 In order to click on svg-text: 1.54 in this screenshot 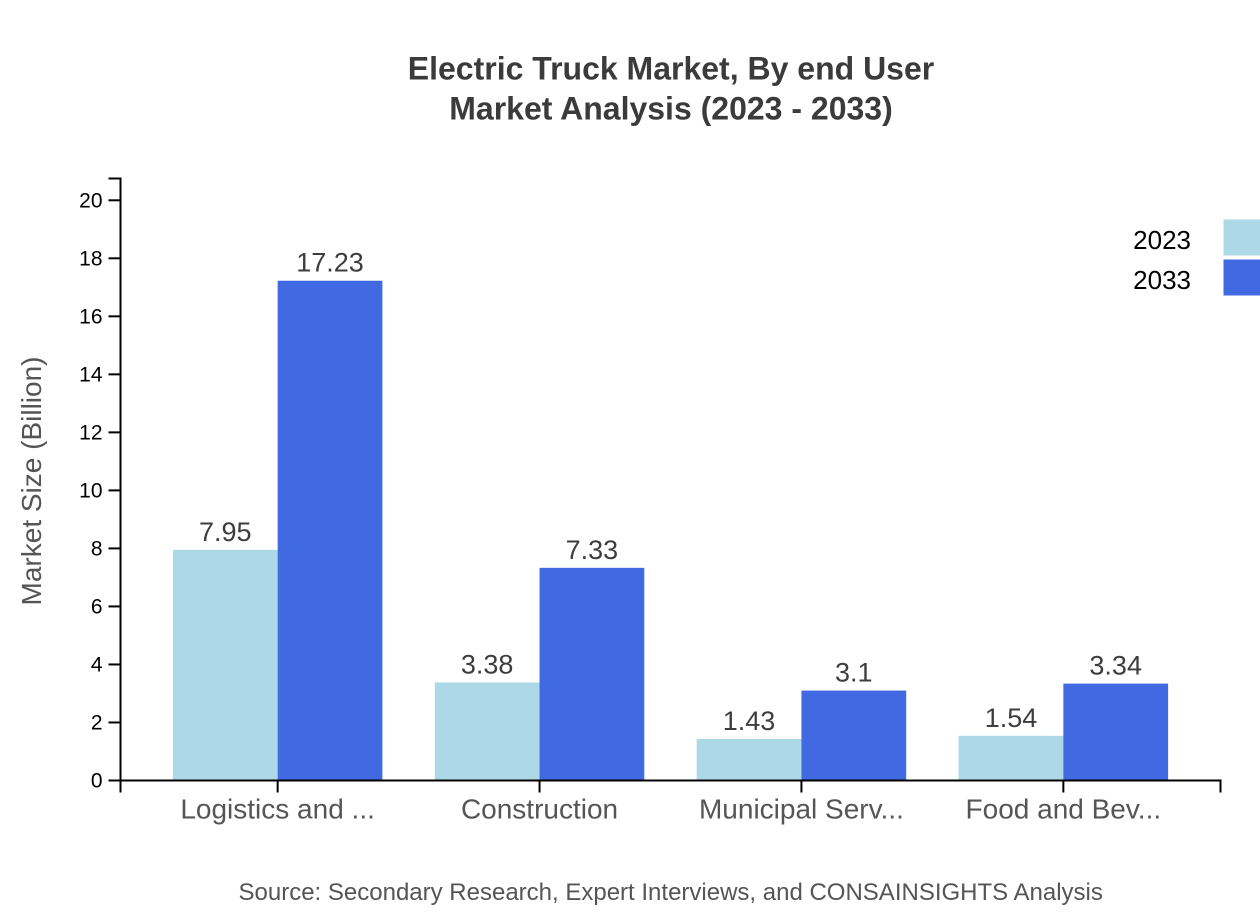, I will do `click(1011, 718)`.